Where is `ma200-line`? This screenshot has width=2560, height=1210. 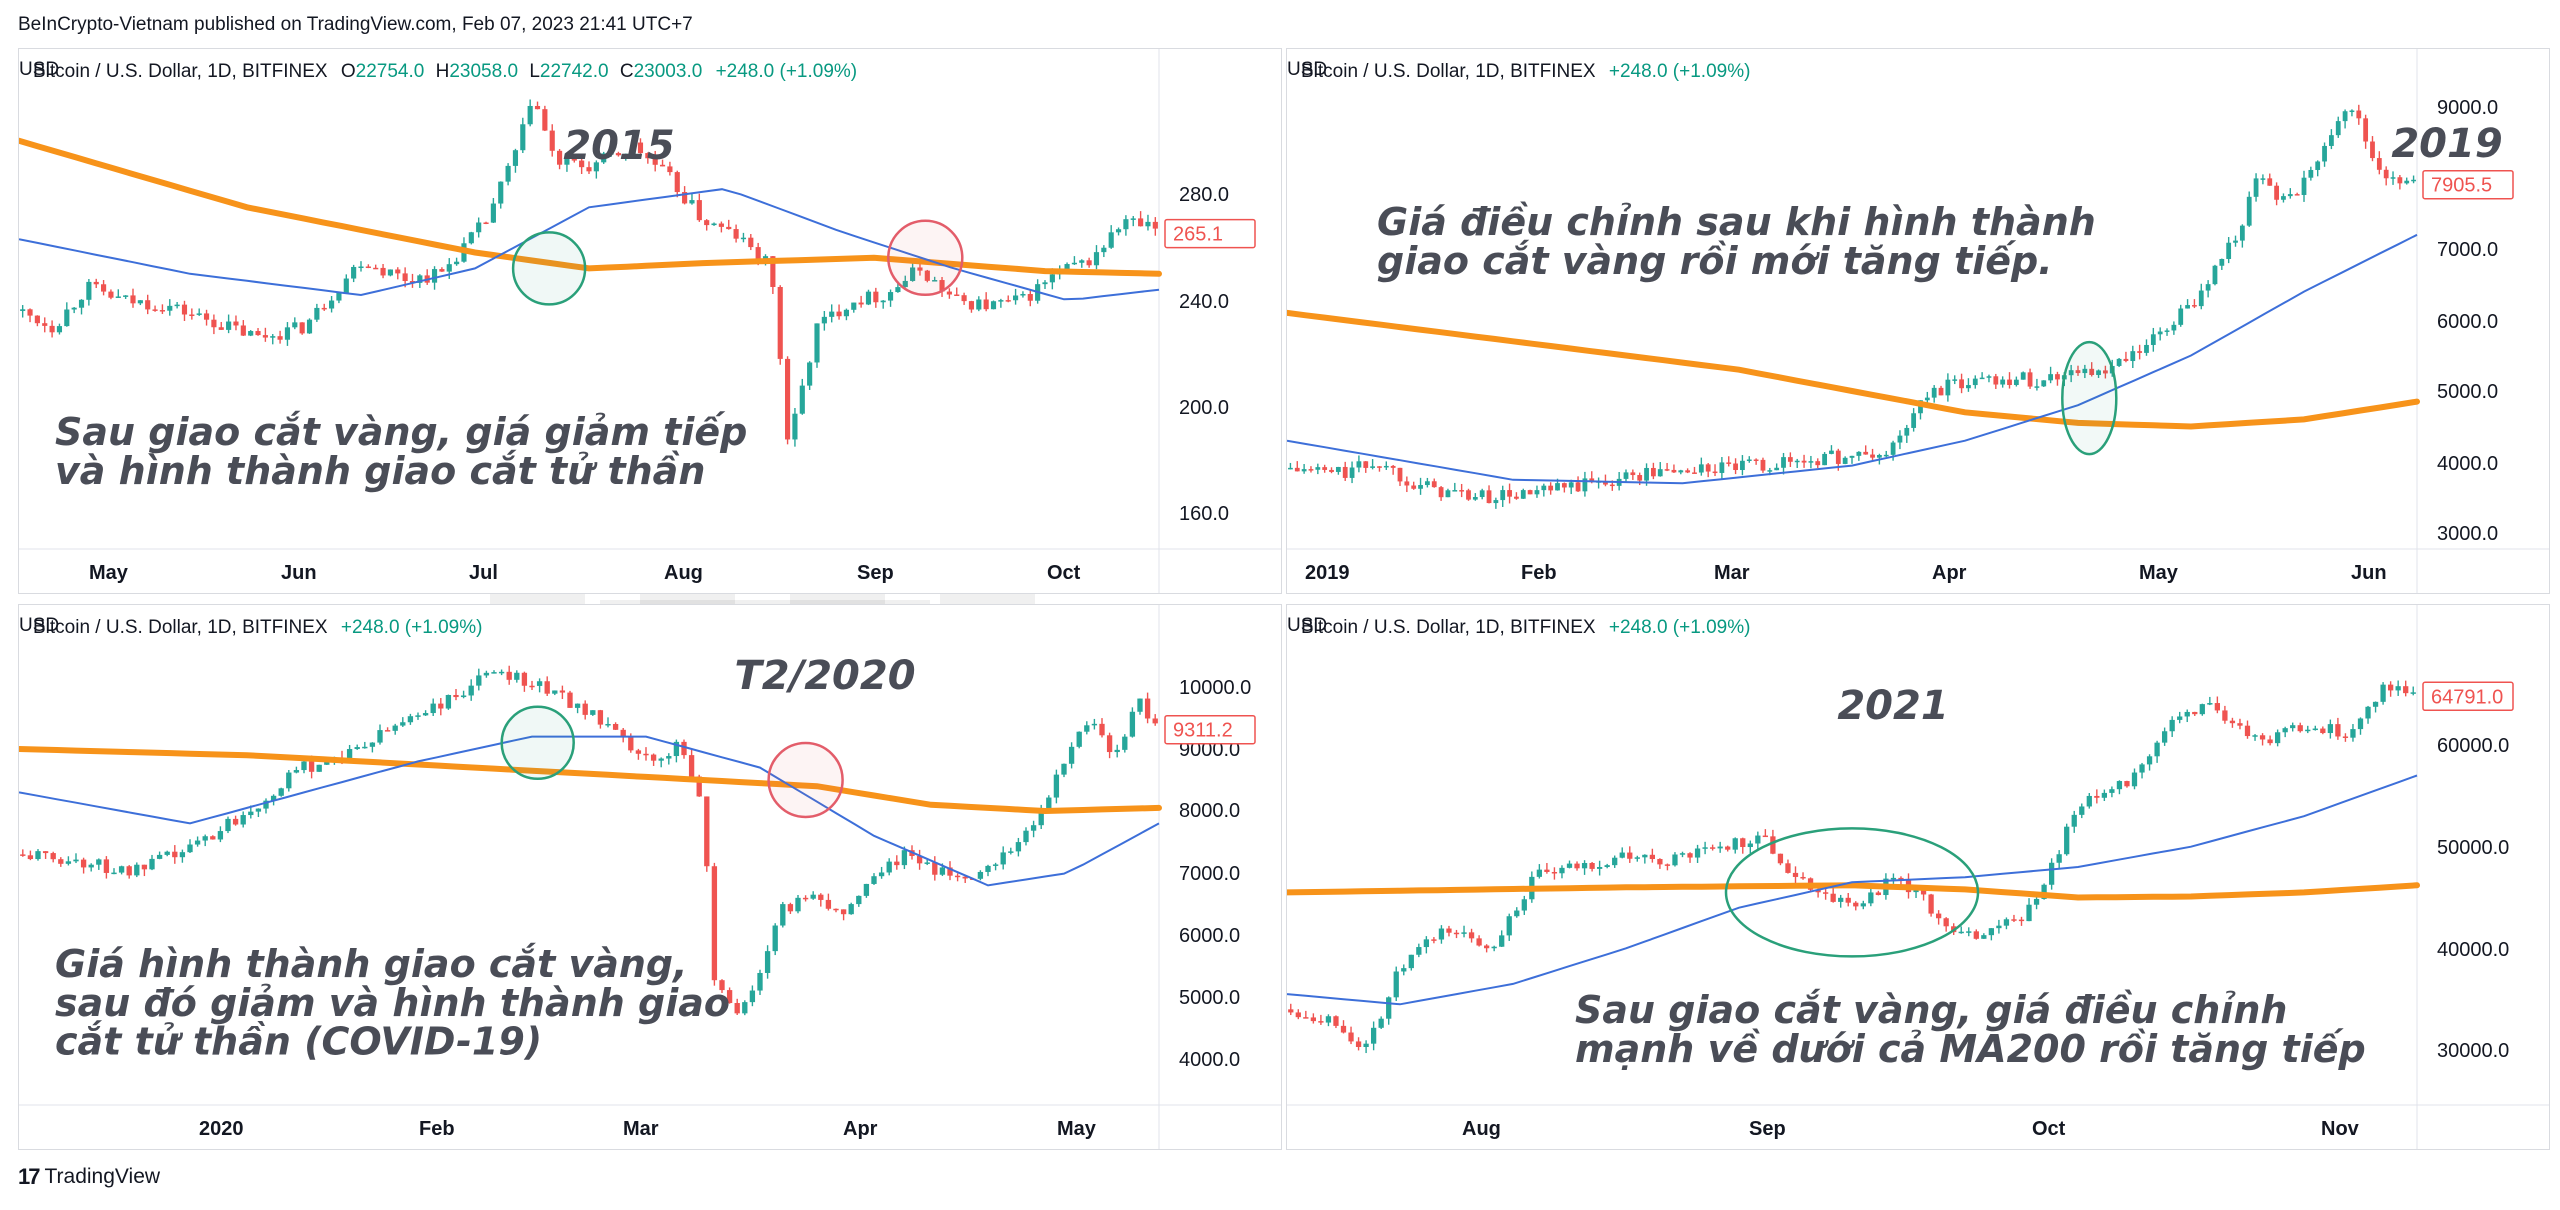 ma200-line is located at coordinates (590, 780).